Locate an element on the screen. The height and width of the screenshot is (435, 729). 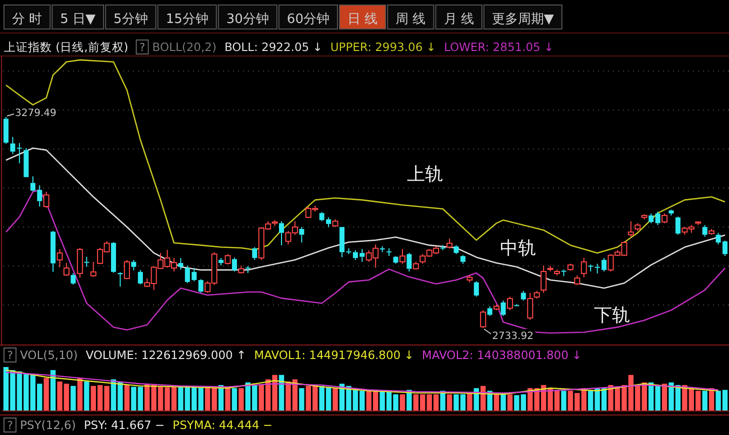
text: 周 线 is located at coordinates (411, 19).